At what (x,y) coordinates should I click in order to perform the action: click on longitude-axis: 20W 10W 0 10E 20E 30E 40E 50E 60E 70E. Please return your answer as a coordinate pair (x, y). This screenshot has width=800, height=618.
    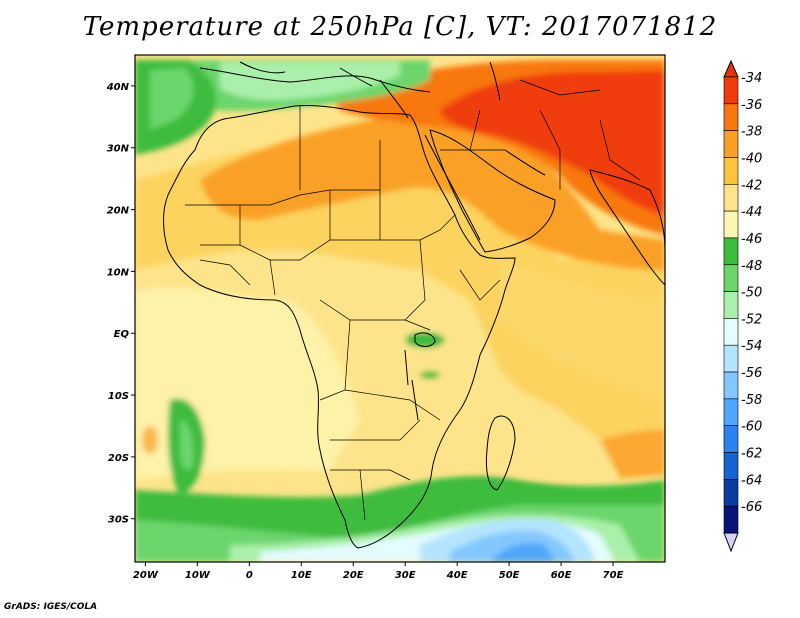
    Looking at the image, I should click on (378, 571).